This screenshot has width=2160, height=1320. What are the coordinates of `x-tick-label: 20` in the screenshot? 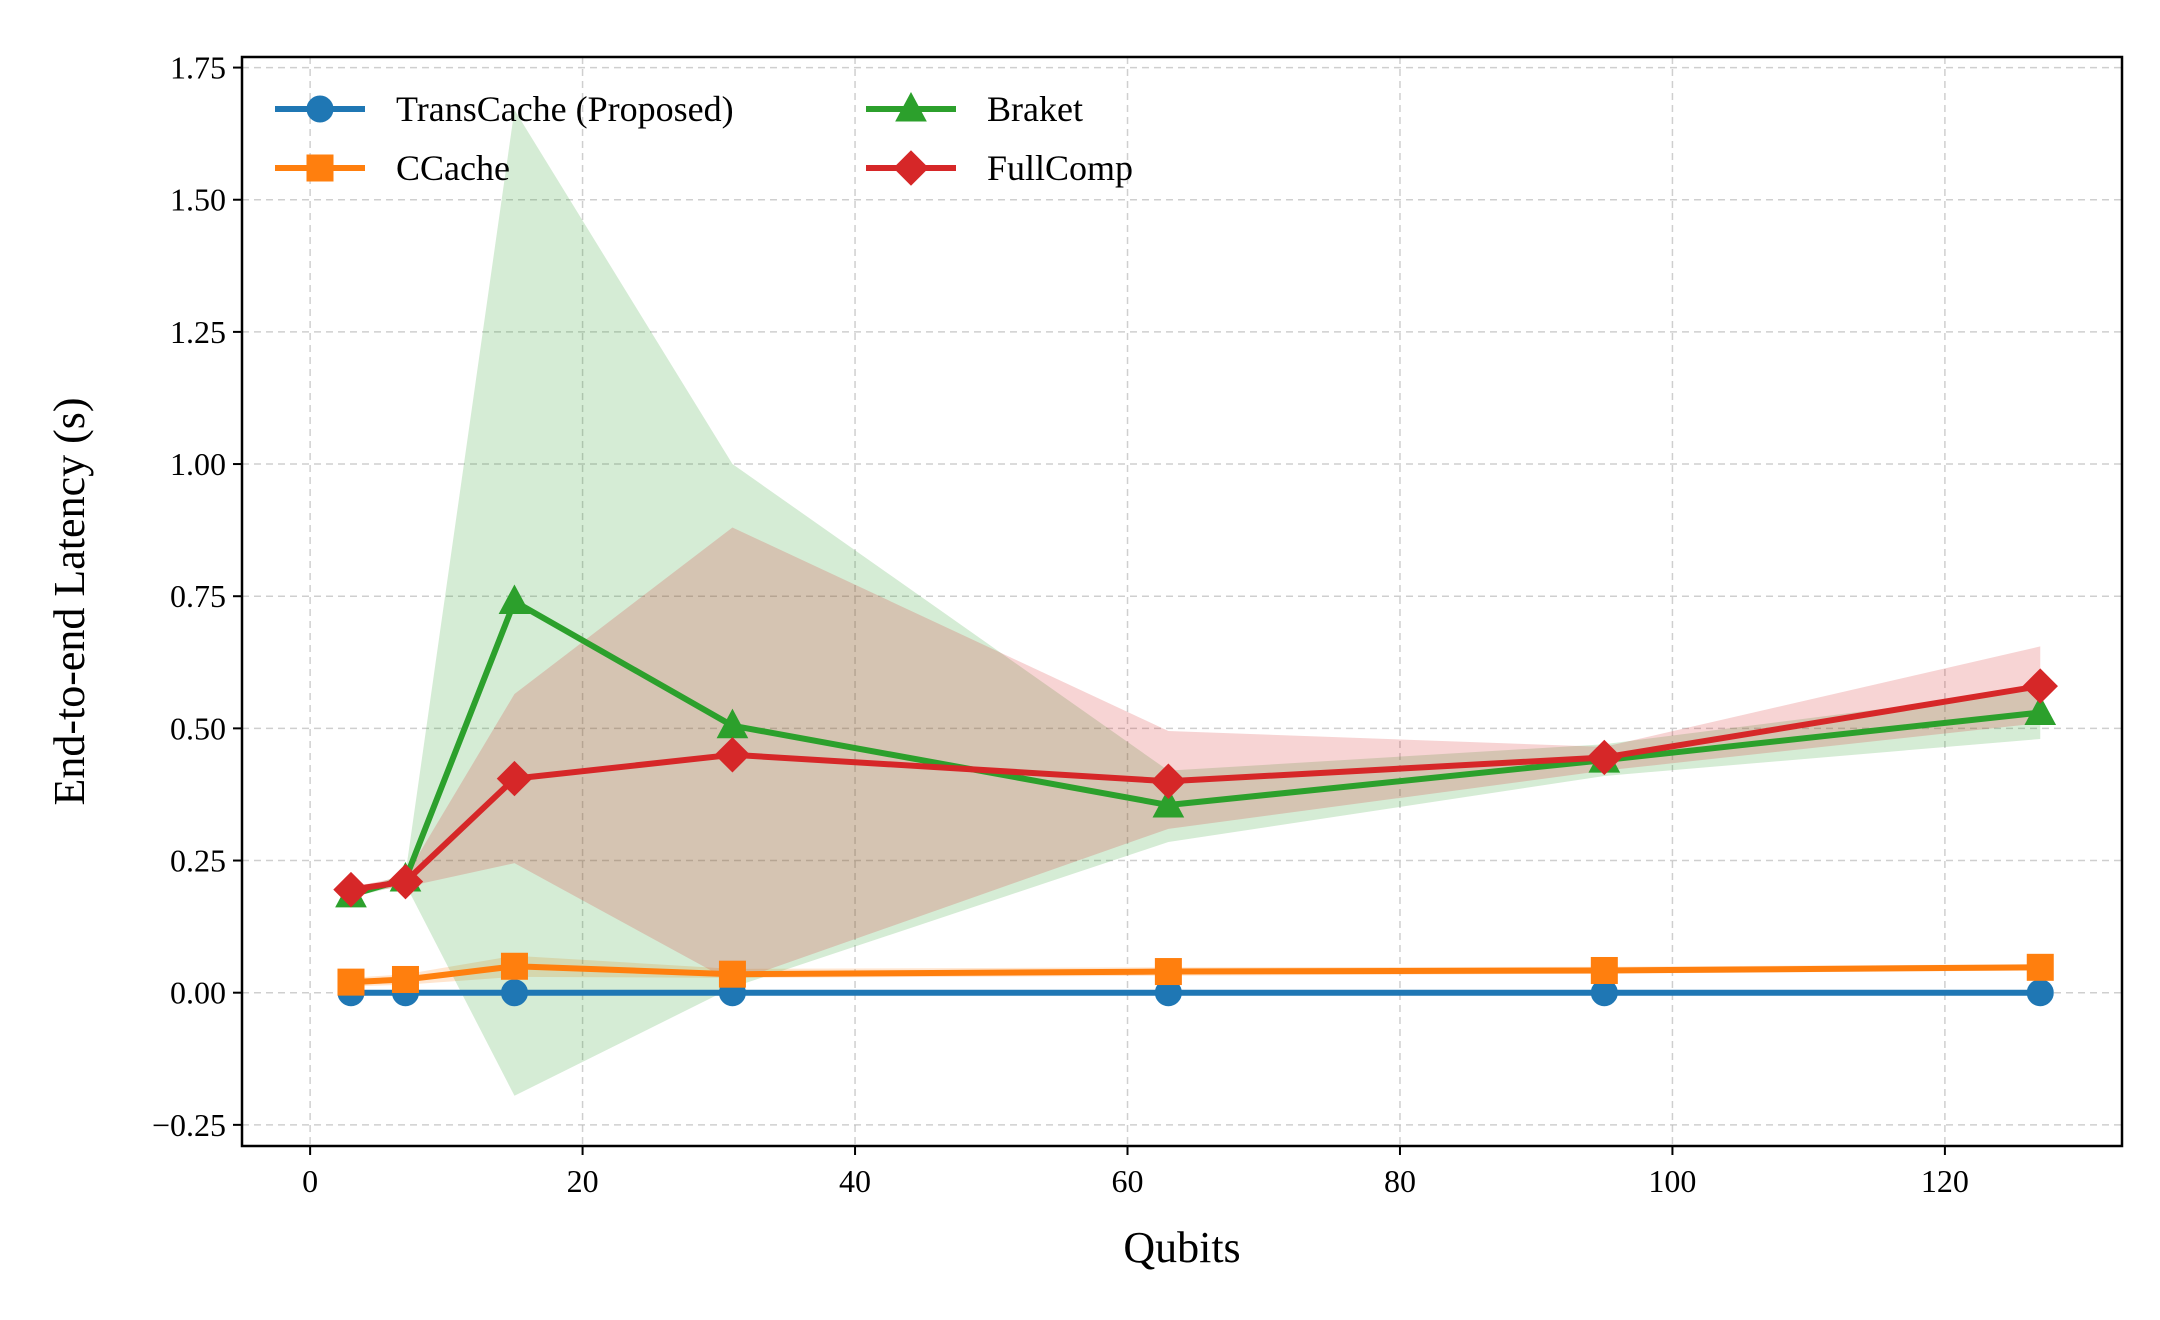 It's located at (583, 1181).